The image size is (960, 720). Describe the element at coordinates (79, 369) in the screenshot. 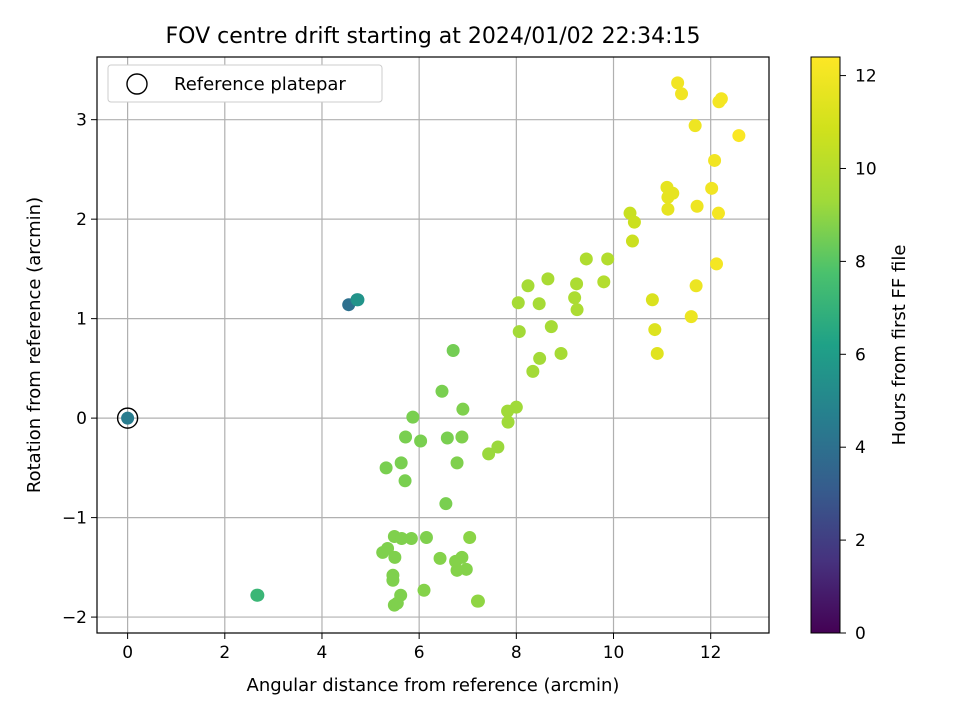

I see `y-axis-ticks: −2 −1 0 1 2 3` at that location.